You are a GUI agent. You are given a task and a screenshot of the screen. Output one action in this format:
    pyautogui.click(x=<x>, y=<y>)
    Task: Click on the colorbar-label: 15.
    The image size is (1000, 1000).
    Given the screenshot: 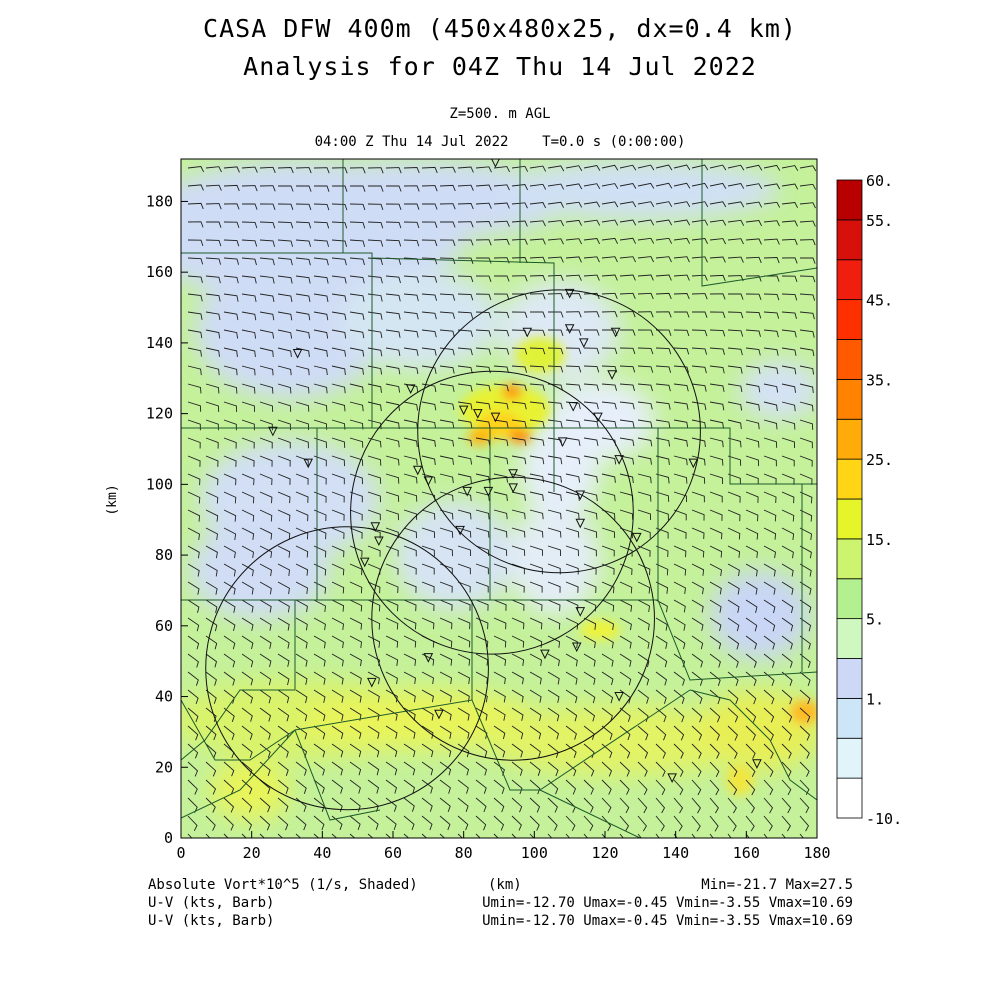 What is the action you would take?
    pyautogui.click(x=879, y=540)
    